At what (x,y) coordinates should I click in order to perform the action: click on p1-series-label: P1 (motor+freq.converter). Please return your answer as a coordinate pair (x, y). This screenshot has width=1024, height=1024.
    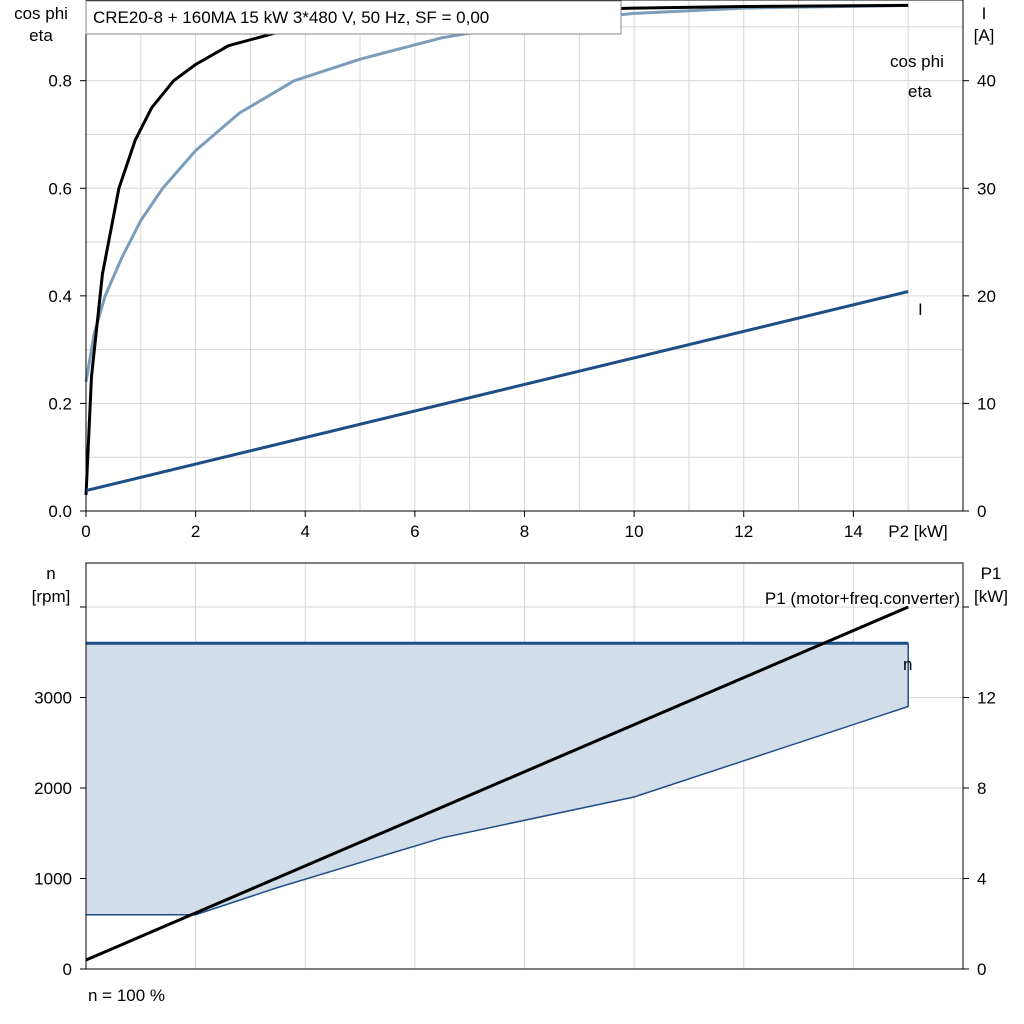
    Looking at the image, I should click on (862, 598).